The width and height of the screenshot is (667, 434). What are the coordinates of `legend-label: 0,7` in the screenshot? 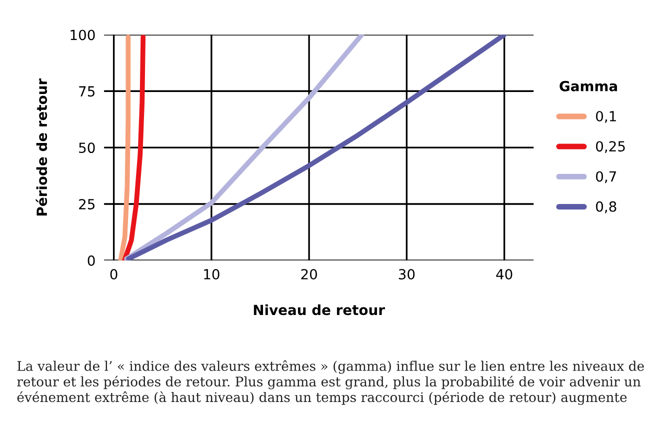 It's located at (606, 177).